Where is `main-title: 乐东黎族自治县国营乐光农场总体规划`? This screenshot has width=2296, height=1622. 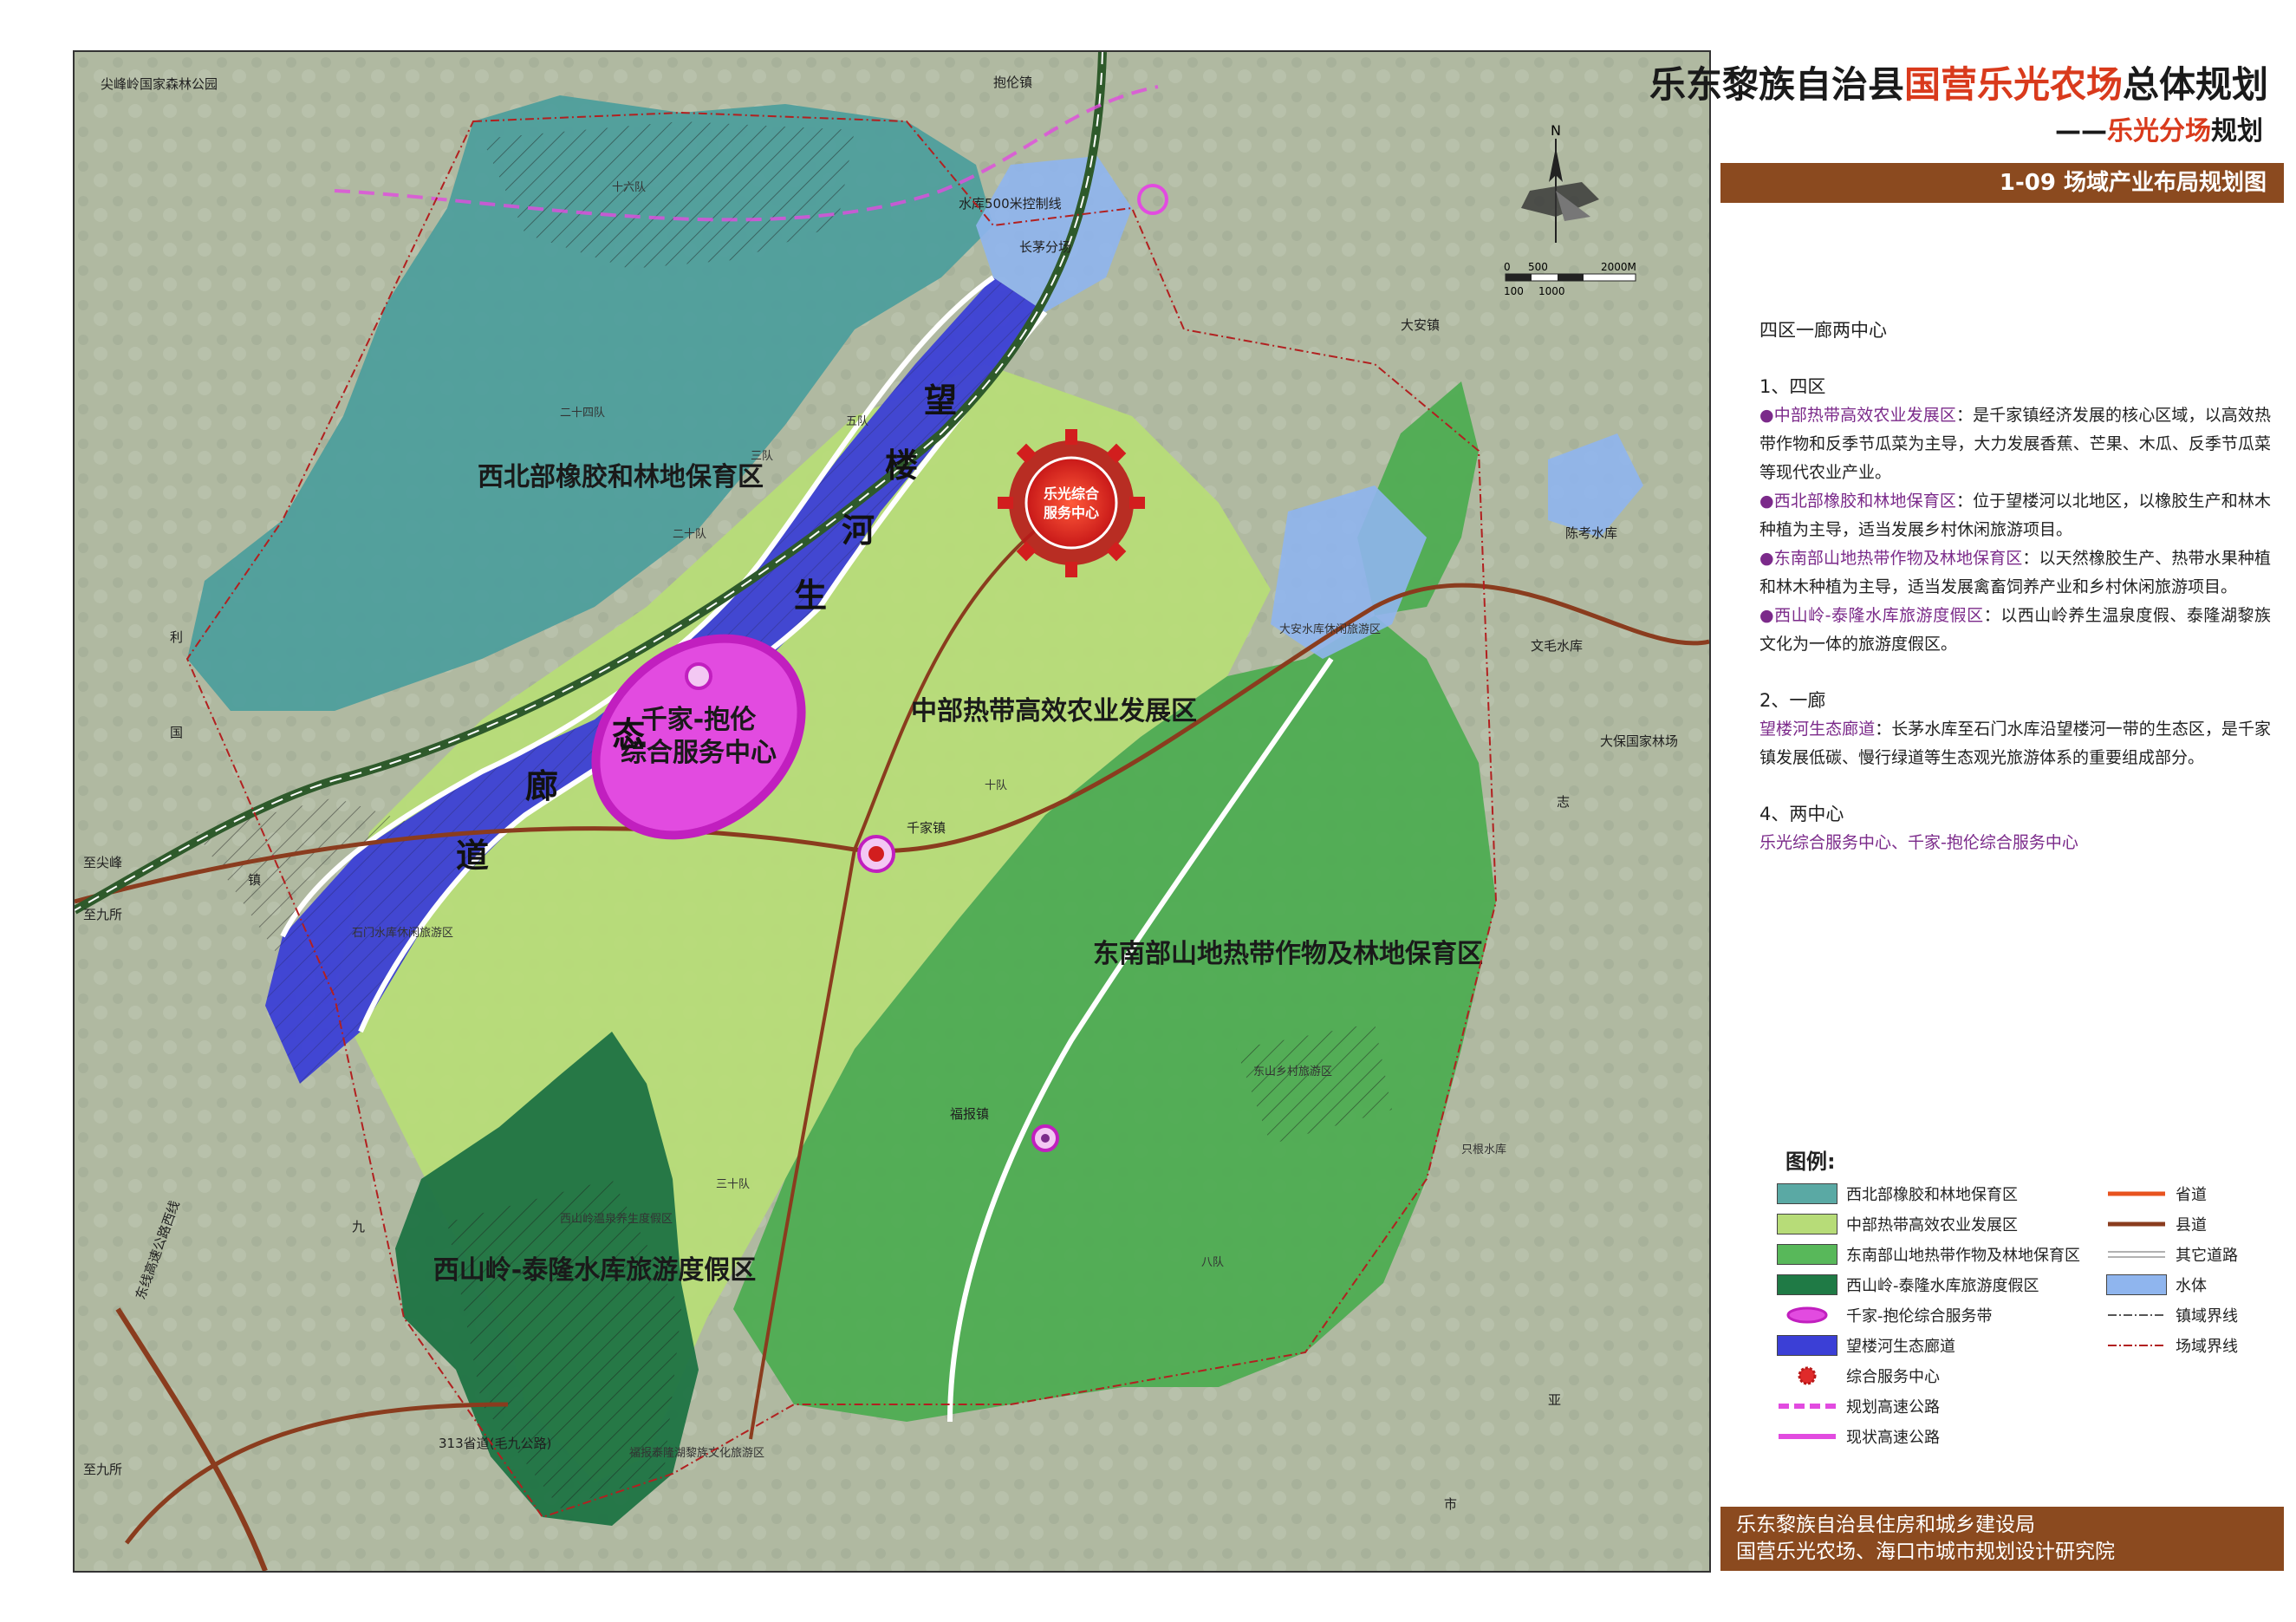 main-title: 乐东黎族自治县国营乐光农场总体规划 is located at coordinates (1958, 84).